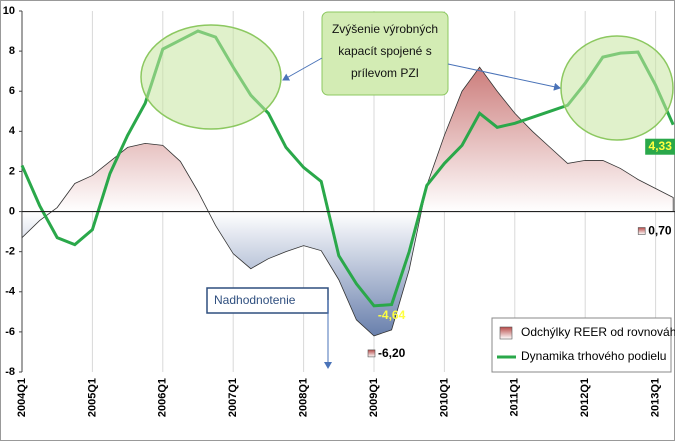 The image size is (675, 441). Describe the element at coordinates (12, 171) in the screenshot. I see `y-tick-label: 2` at that location.